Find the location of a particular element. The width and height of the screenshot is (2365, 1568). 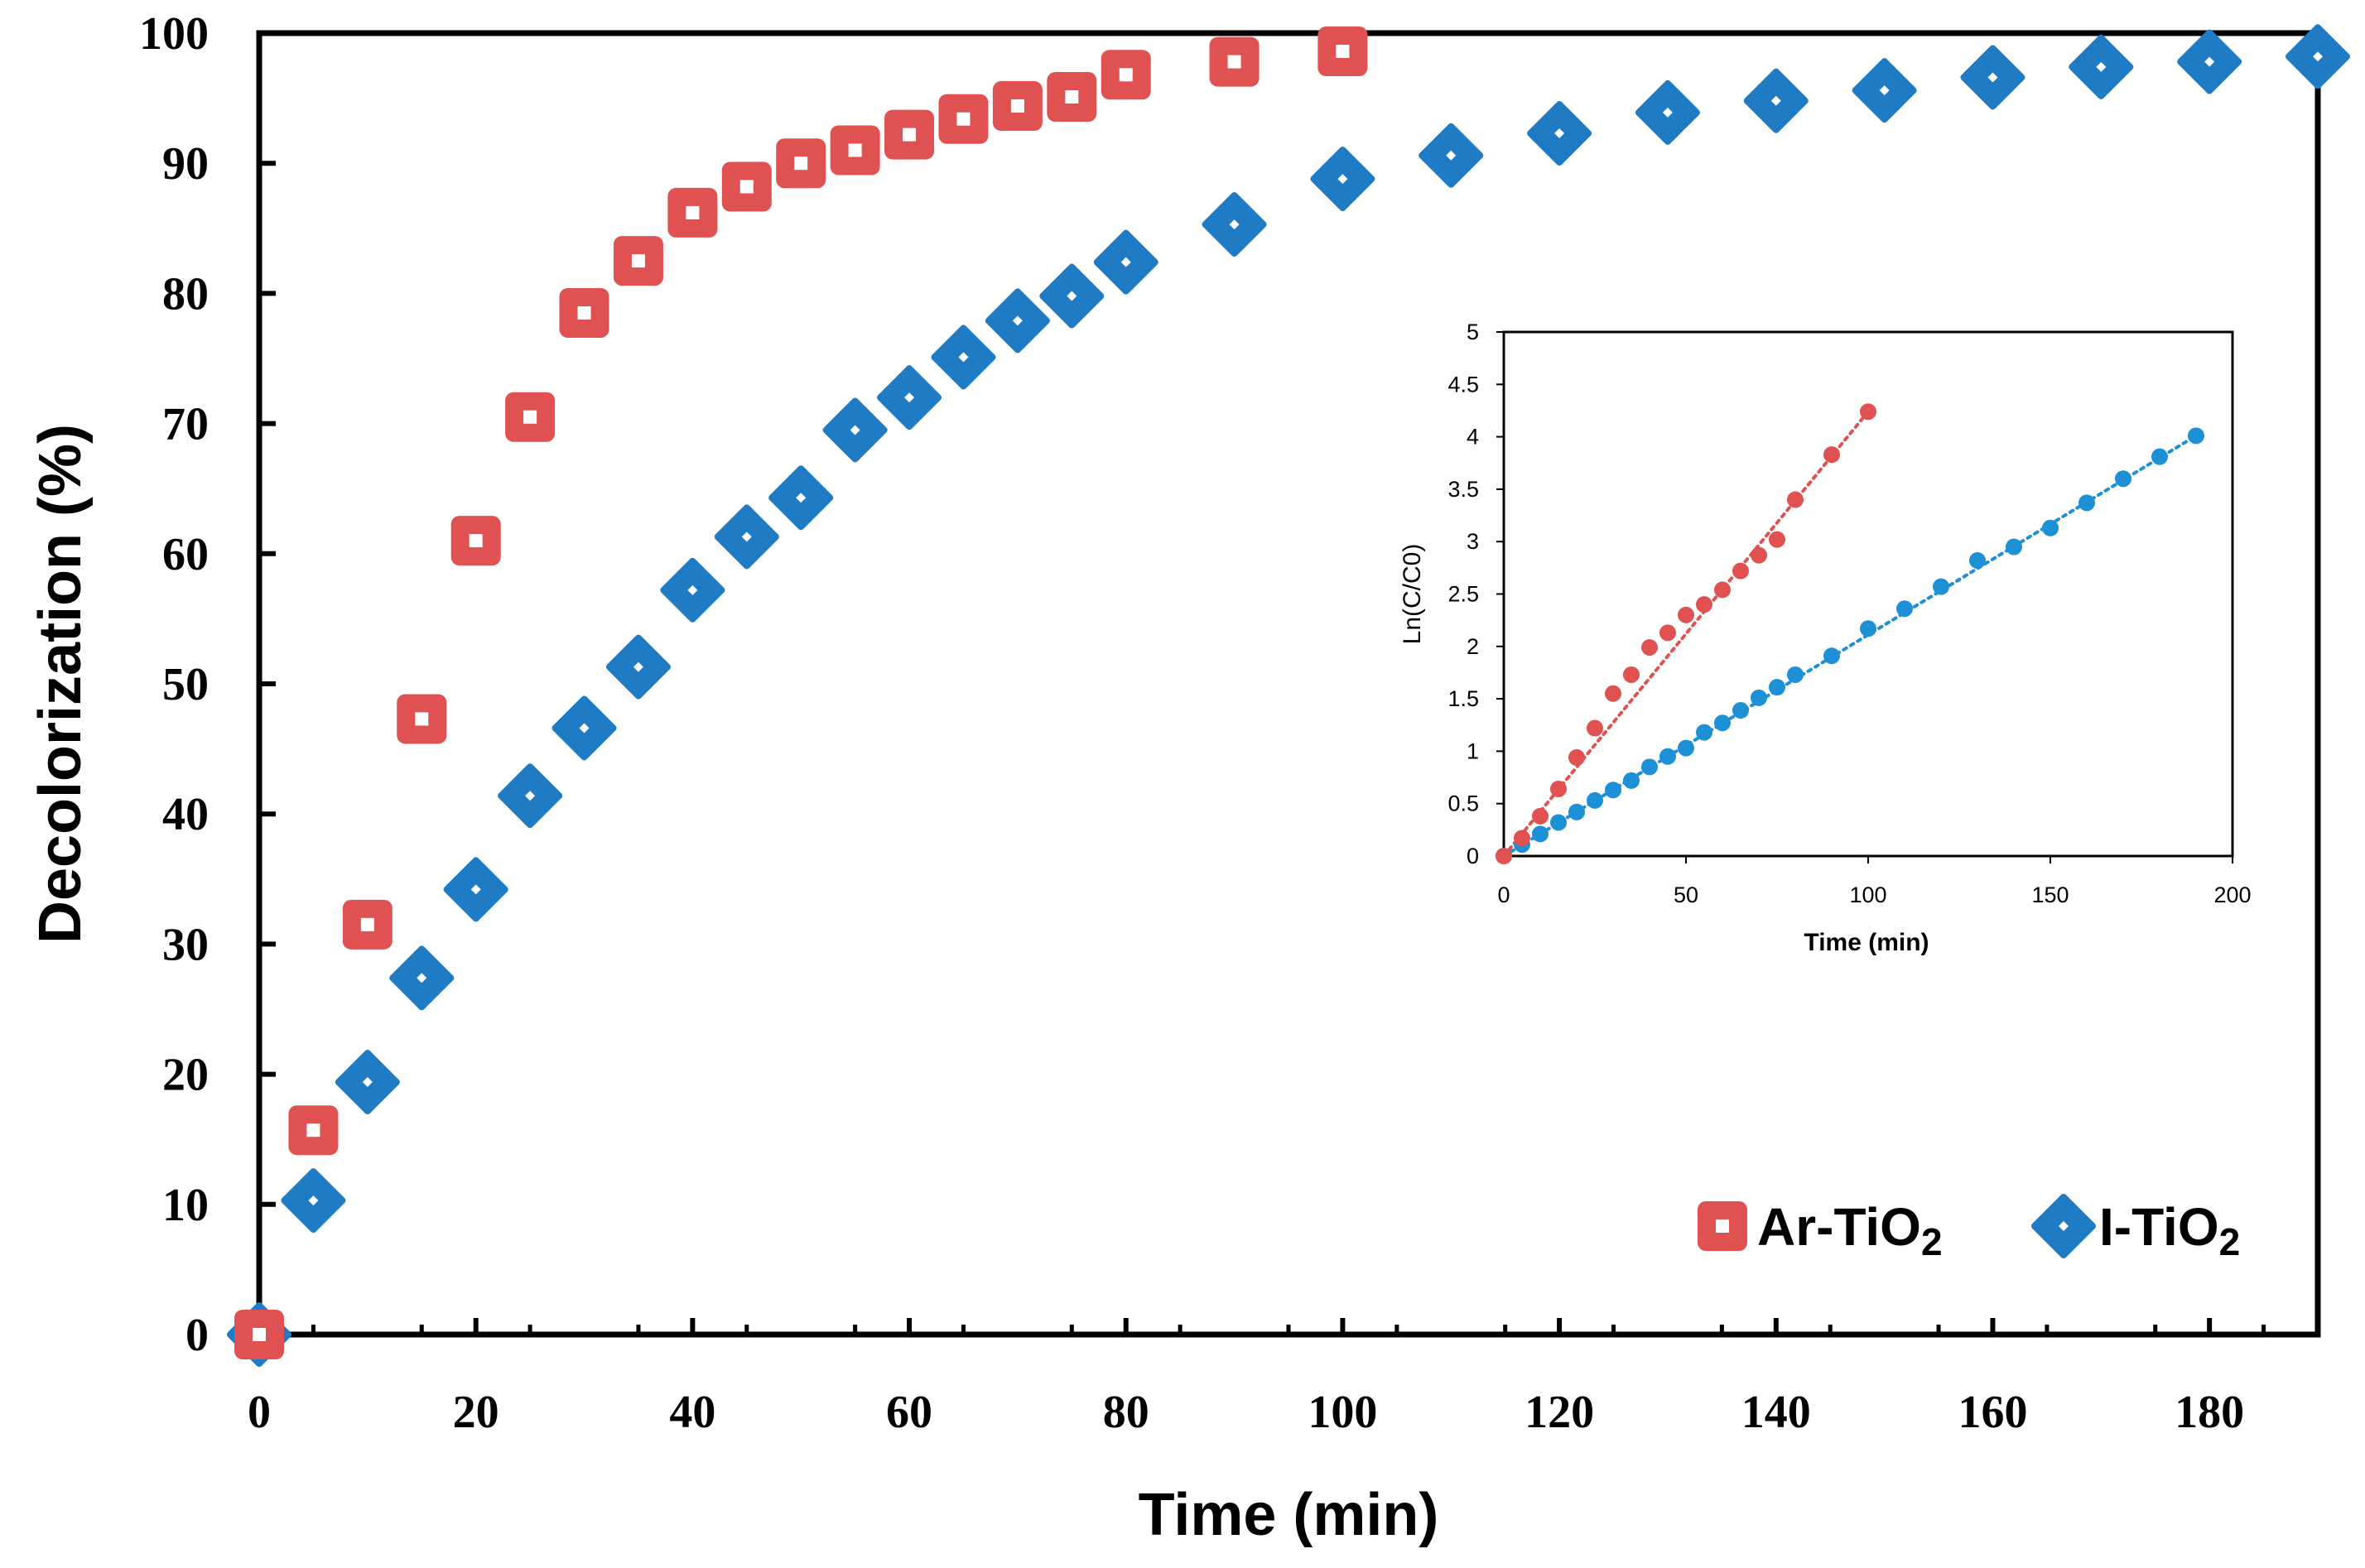

legend-label-ar-tio2-subscript: 2 is located at coordinates (1932, 1241).